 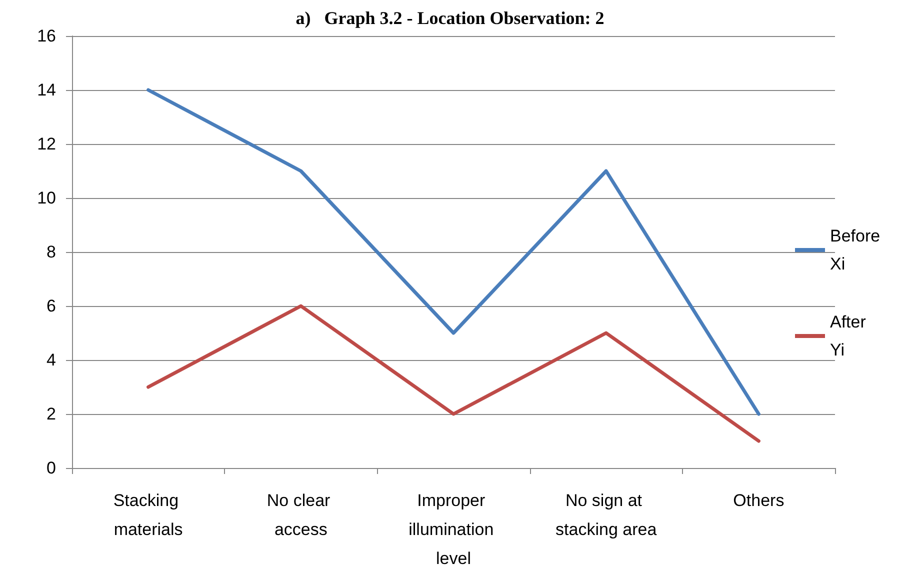 What do you see at coordinates (51, 360) in the screenshot?
I see `y-tick-label: 4` at bounding box center [51, 360].